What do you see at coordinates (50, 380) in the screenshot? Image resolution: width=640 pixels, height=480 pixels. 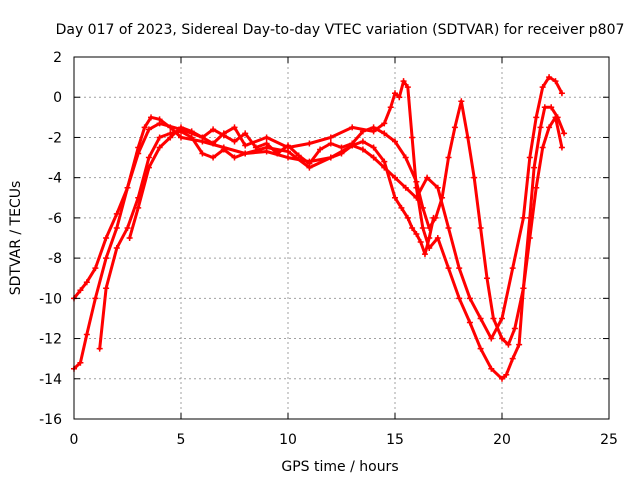 I see `y-tick-label: -14` at bounding box center [50, 380].